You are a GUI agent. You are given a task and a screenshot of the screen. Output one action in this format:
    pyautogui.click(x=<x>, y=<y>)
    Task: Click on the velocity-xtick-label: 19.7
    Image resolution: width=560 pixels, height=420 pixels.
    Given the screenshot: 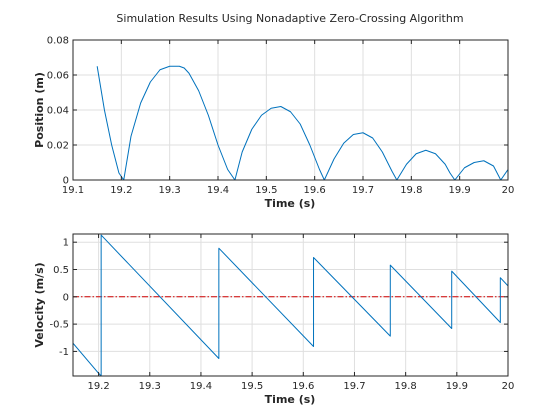 What is the action you would take?
    pyautogui.click(x=354, y=386)
    